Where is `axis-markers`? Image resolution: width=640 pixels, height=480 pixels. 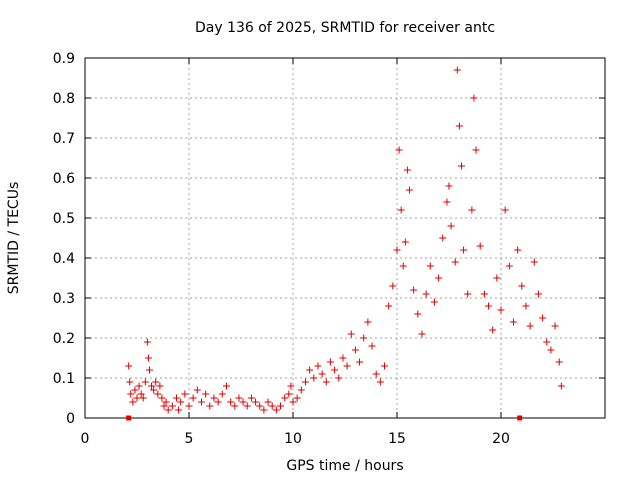
axis-markers is located at coordinates (324, 418).